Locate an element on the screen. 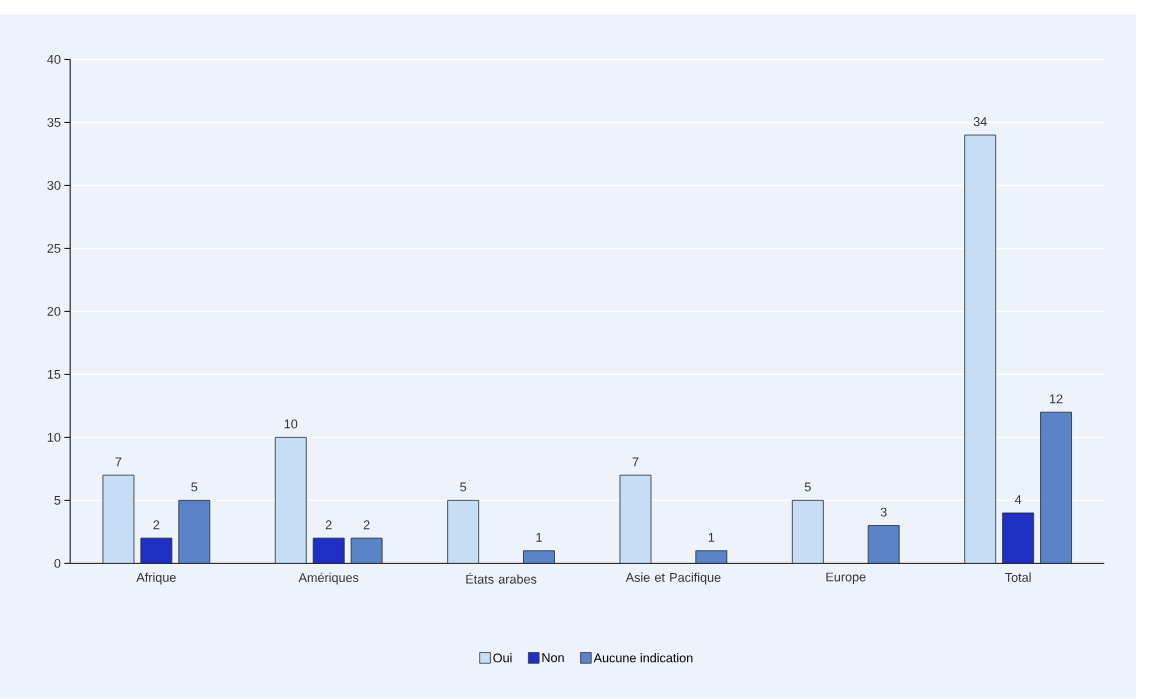 The image size is (1166, 699). data-label: 10 is located at coordinates (291, 424).